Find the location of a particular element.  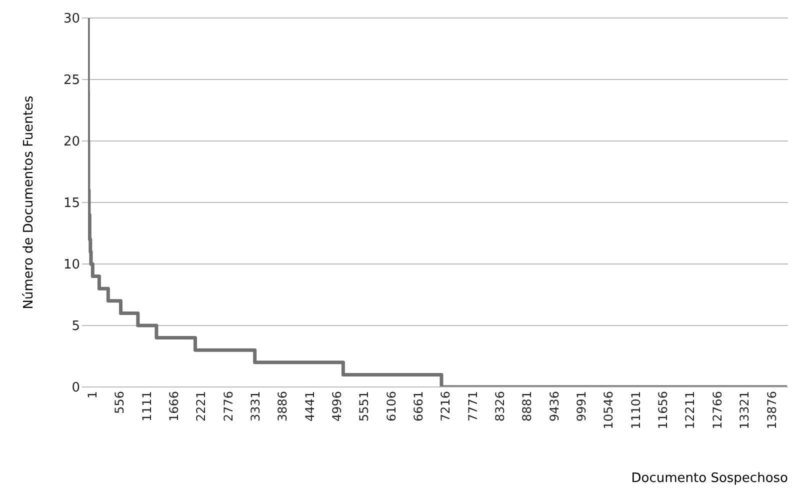

y-tick-label: 20 is located at coordinates (71, 142).